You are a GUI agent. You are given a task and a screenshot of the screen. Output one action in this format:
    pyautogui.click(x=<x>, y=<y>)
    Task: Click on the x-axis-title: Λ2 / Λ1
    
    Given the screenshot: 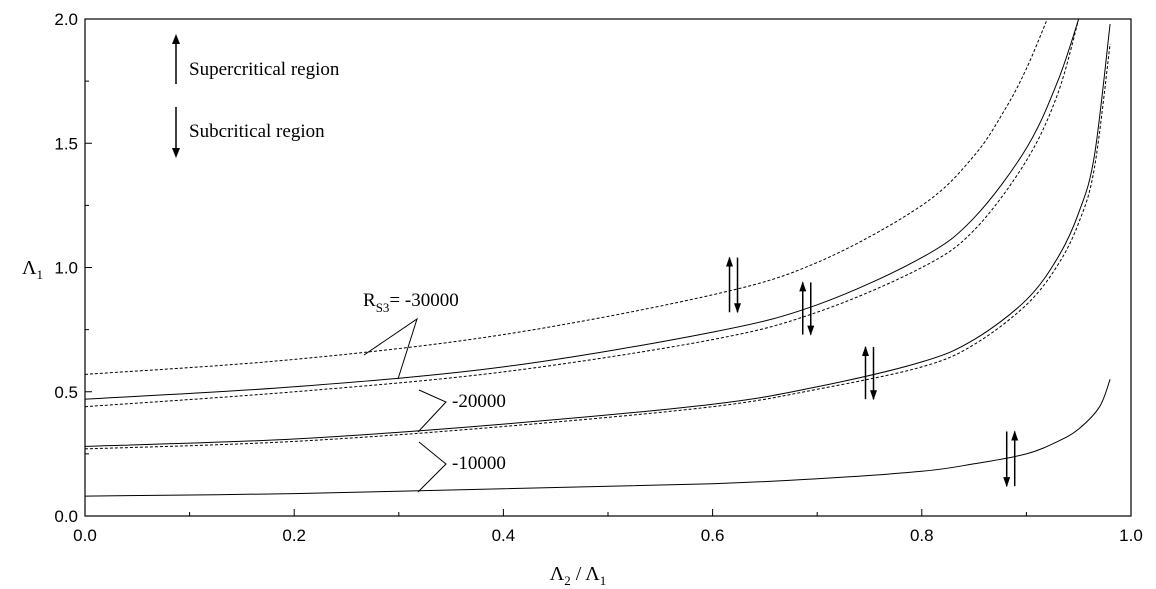 What is the action you would take?
    pyautogui.click(x=578, y=575)
    